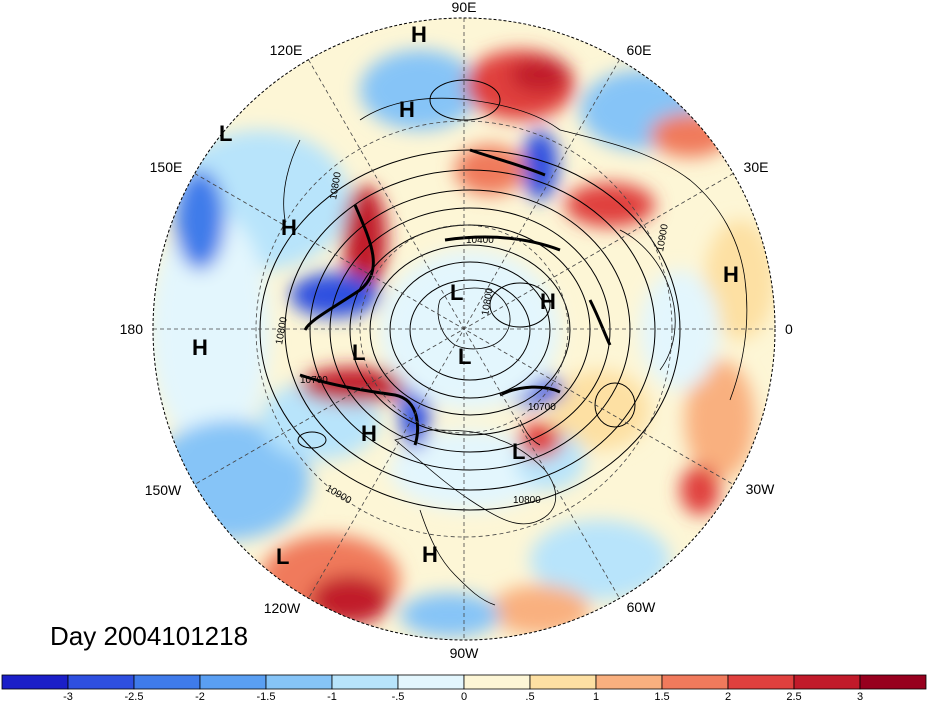  What do you see at coordinates (639, 50) in the screenshot?
I see `longitude-label: 60E` at bounding box center [639, 50].